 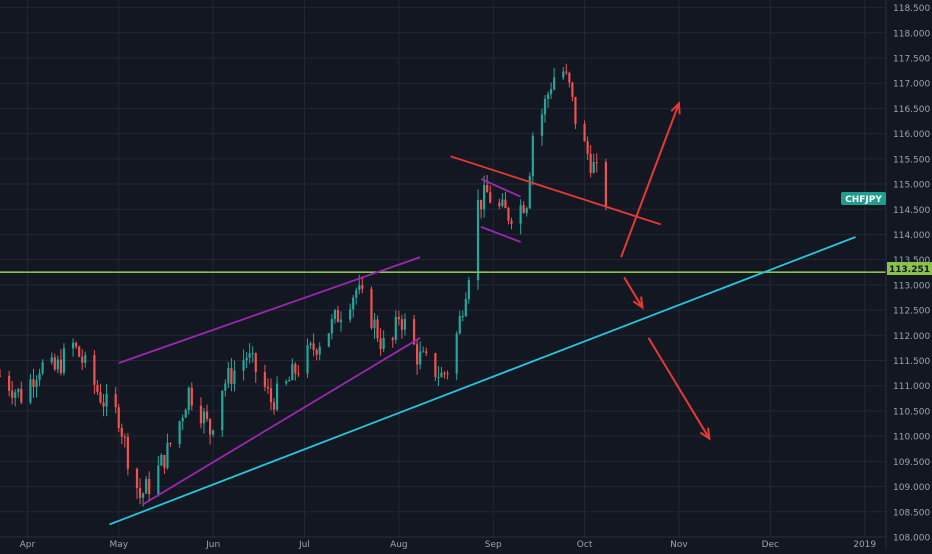 What do you see at coordinates (399, 545) in the screenshot?
I see `time-tick-label: Aug` at bounding box center [399, 545].